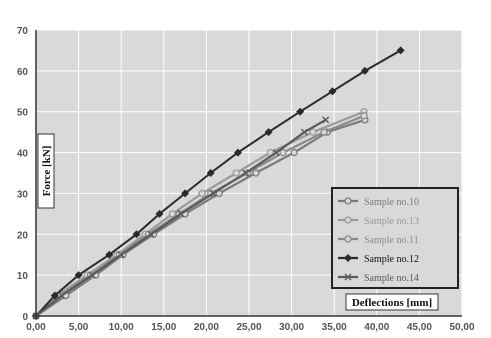 This screenshot has height=338, width=491. What do you see at coordinates (23, 31) in the screenshot?
I see `y-tick-label: 70` at bounding box center [23, 31].